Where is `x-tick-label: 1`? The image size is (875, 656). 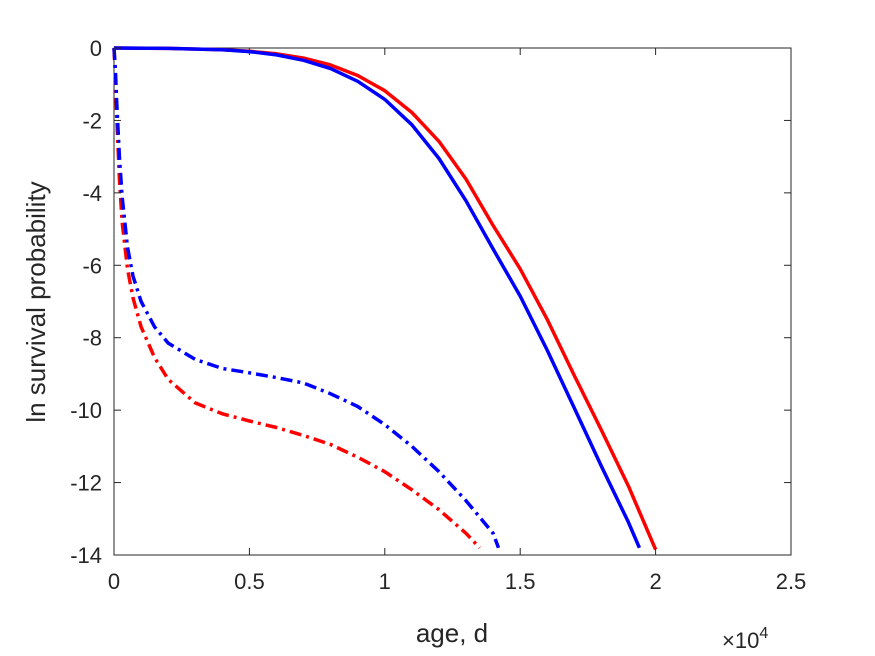 x-tick-label: 1 is located at coordinates (385, 581).